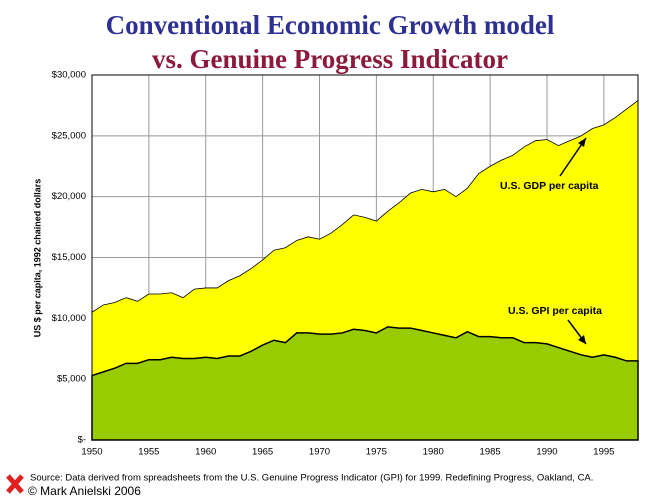 This screenshot has width=648, height=502. Describe the element at coordinates (69, 196) in the screenshot. I see `y-tick-label: $20,000` at that location.